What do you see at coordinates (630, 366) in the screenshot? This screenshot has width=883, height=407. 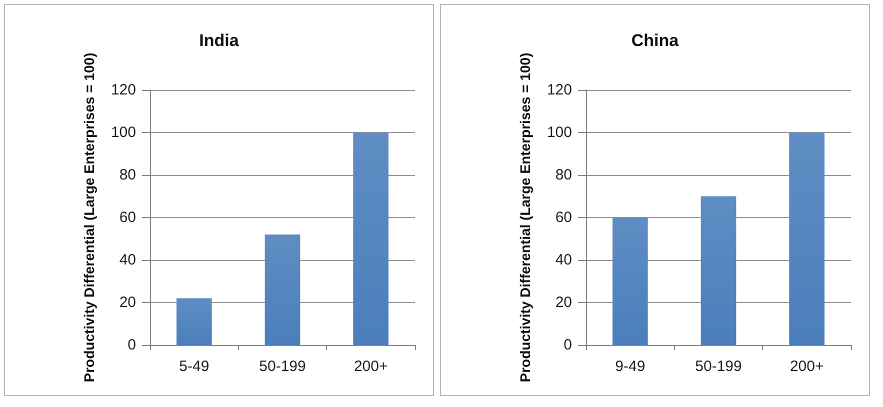 I see `x-tick-label: 9-49` at bounding box center [630, 366].